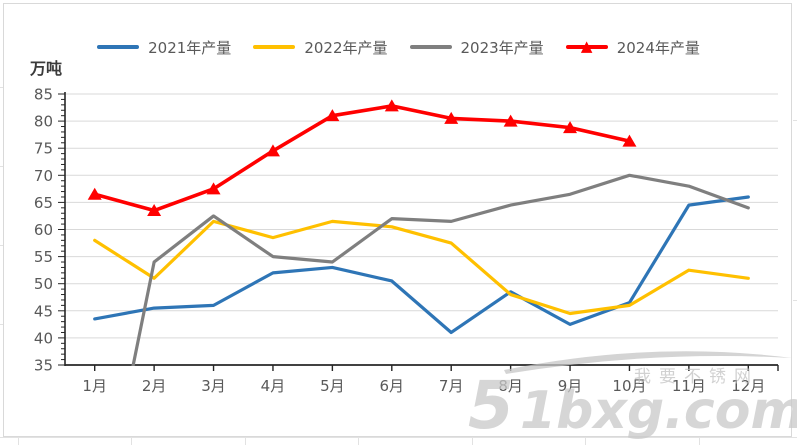  What do you see at coordinates (451, 386) in the screenshot?
I see `x-tick-label: 7月` at bounding box center [451, 386].